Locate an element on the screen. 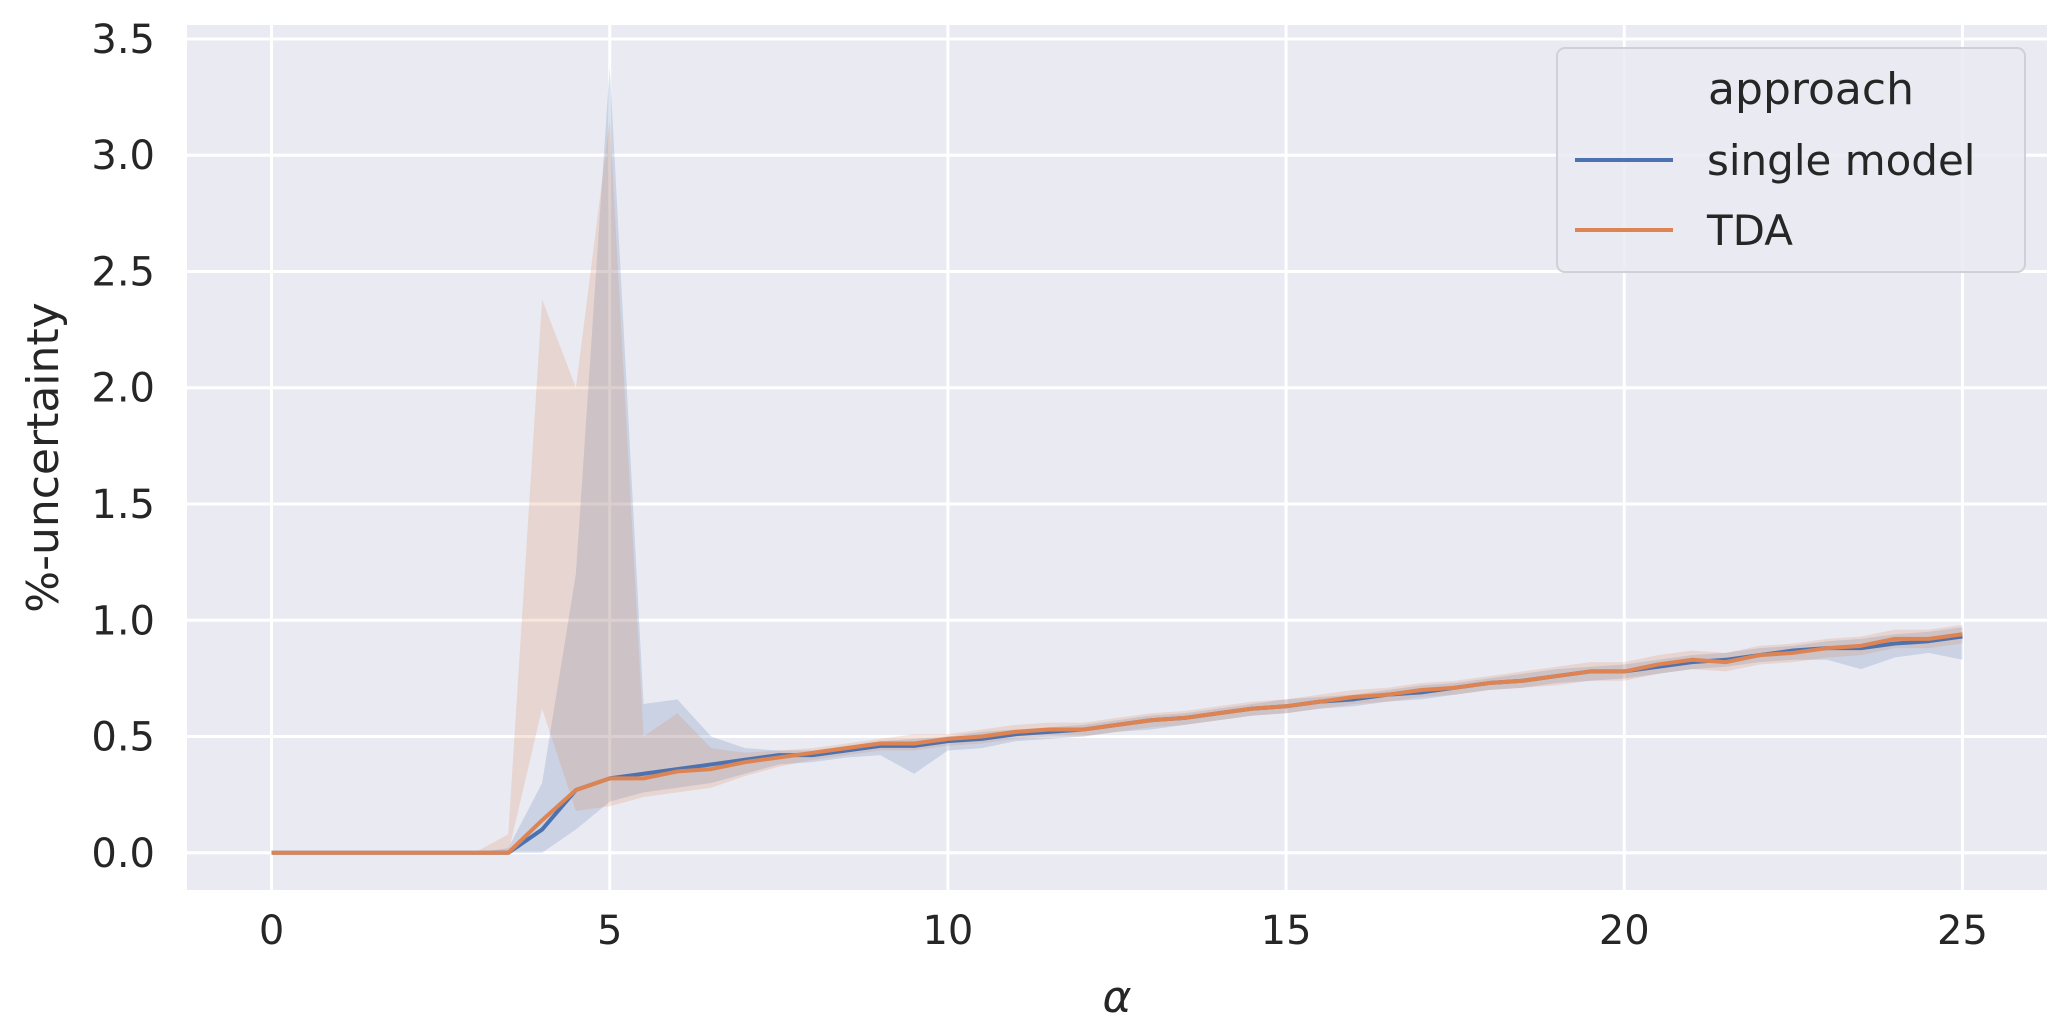  x-axis-ticks: 0 5 10 15 20 25 is located at coordinates (1123, 931).